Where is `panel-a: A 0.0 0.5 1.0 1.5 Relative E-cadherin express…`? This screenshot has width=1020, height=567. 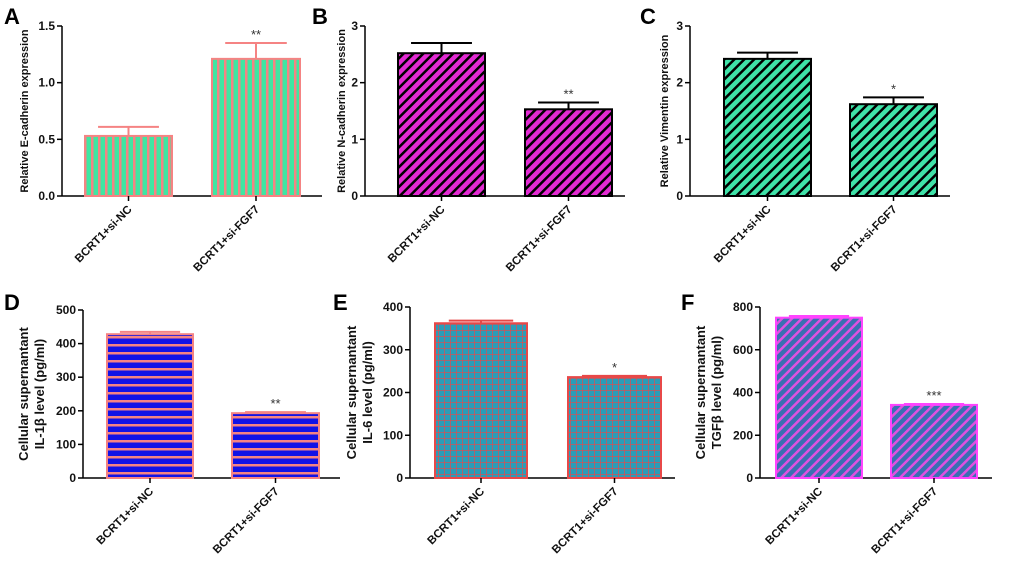
panel-a: A 0.0 0.5 1.0 1.5 Relative E-cadherin express… is located at coordinates (163, 139).